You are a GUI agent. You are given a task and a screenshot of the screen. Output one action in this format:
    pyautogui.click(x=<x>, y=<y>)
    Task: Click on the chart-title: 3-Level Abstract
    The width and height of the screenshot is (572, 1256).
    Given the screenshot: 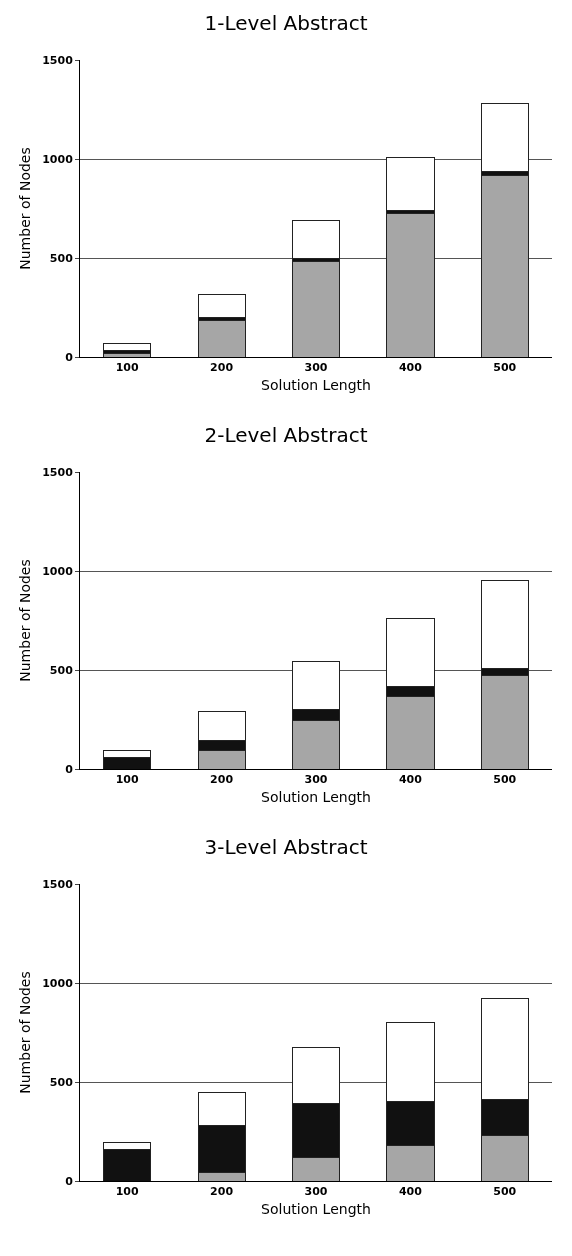 What is the action you would take?
    pyautogui.click(x=286, y=847)
    